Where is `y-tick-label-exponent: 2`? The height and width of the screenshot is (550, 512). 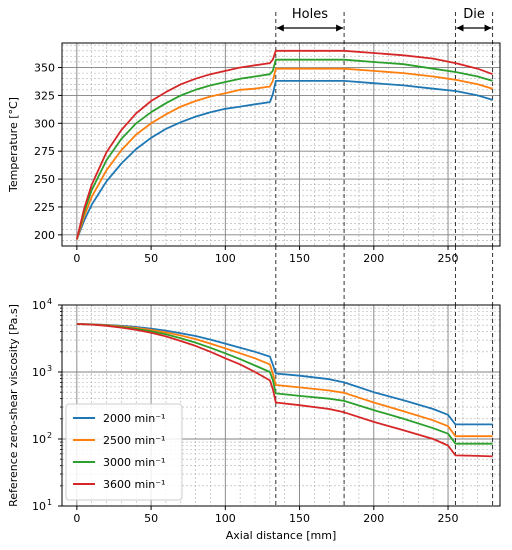
y-tick-label-exponent: 2 is located at coordinates (49, 435).